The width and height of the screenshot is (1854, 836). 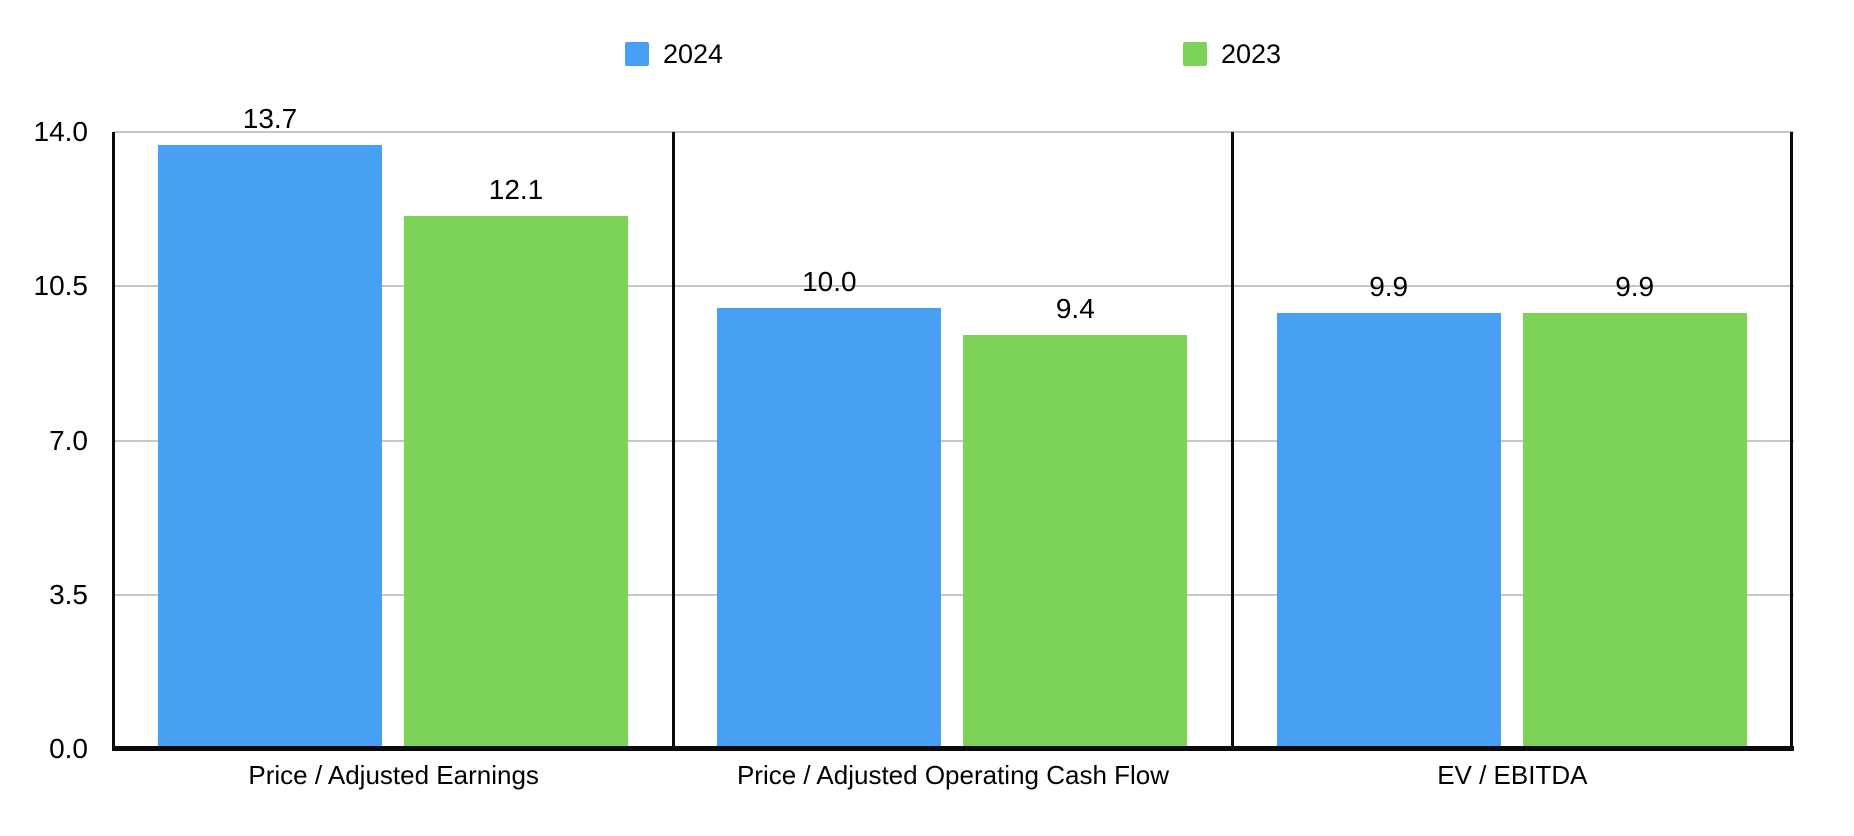 I want to click on legend-label-2024: 2024, so click(x=693, y=54).